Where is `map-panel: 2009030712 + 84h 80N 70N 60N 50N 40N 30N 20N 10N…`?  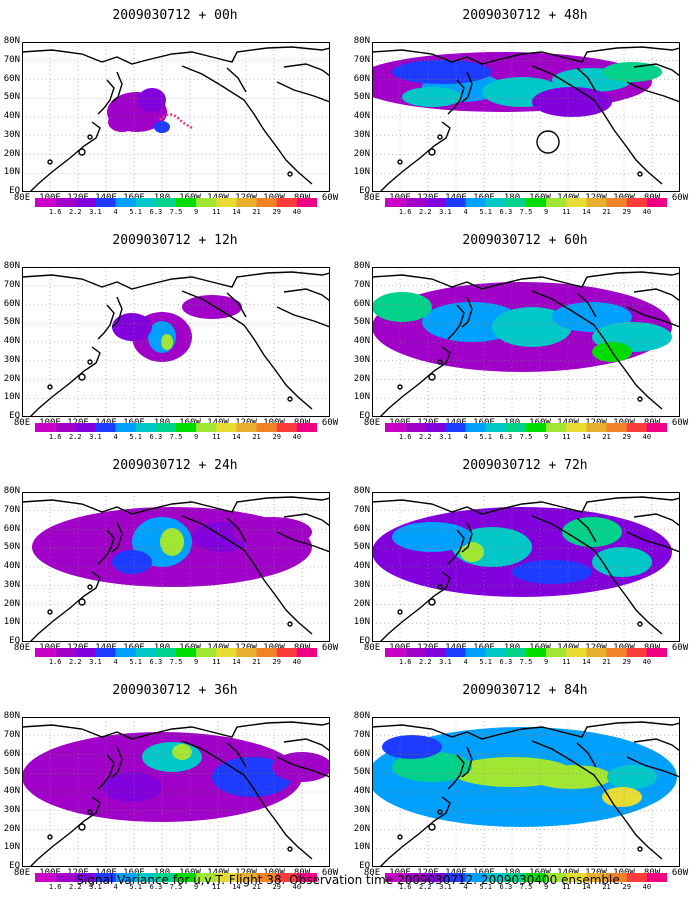
map-panel: 2009030712 + 84h 80N 70N 60N 50N 40N 30N 20N 10N… is located at coordinates (525, 787).